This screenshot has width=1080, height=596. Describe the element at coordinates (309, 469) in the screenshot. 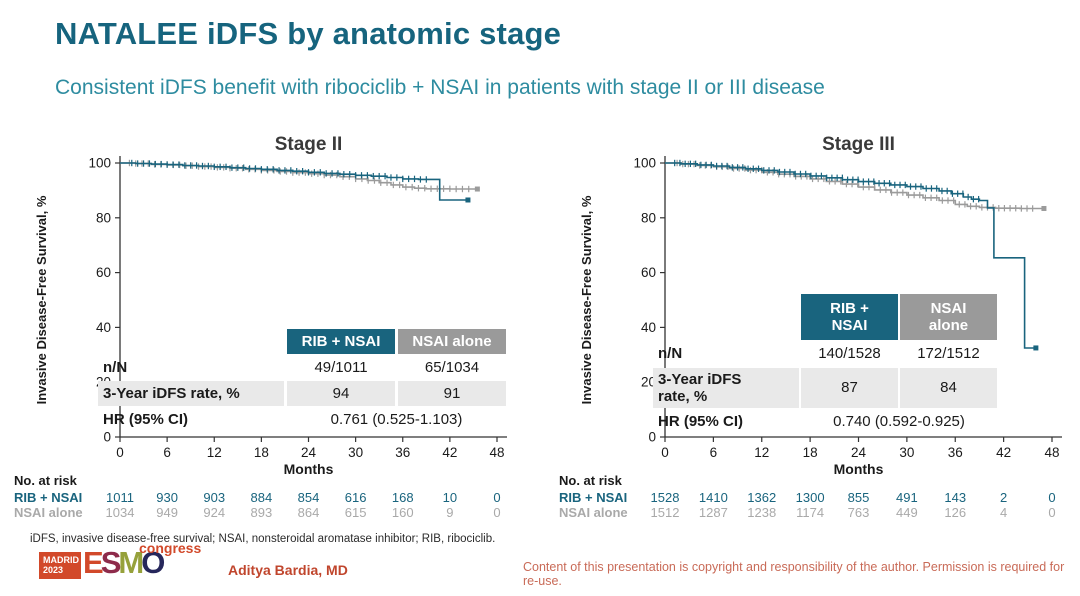

I see `x-axis-label: Months` at that location.